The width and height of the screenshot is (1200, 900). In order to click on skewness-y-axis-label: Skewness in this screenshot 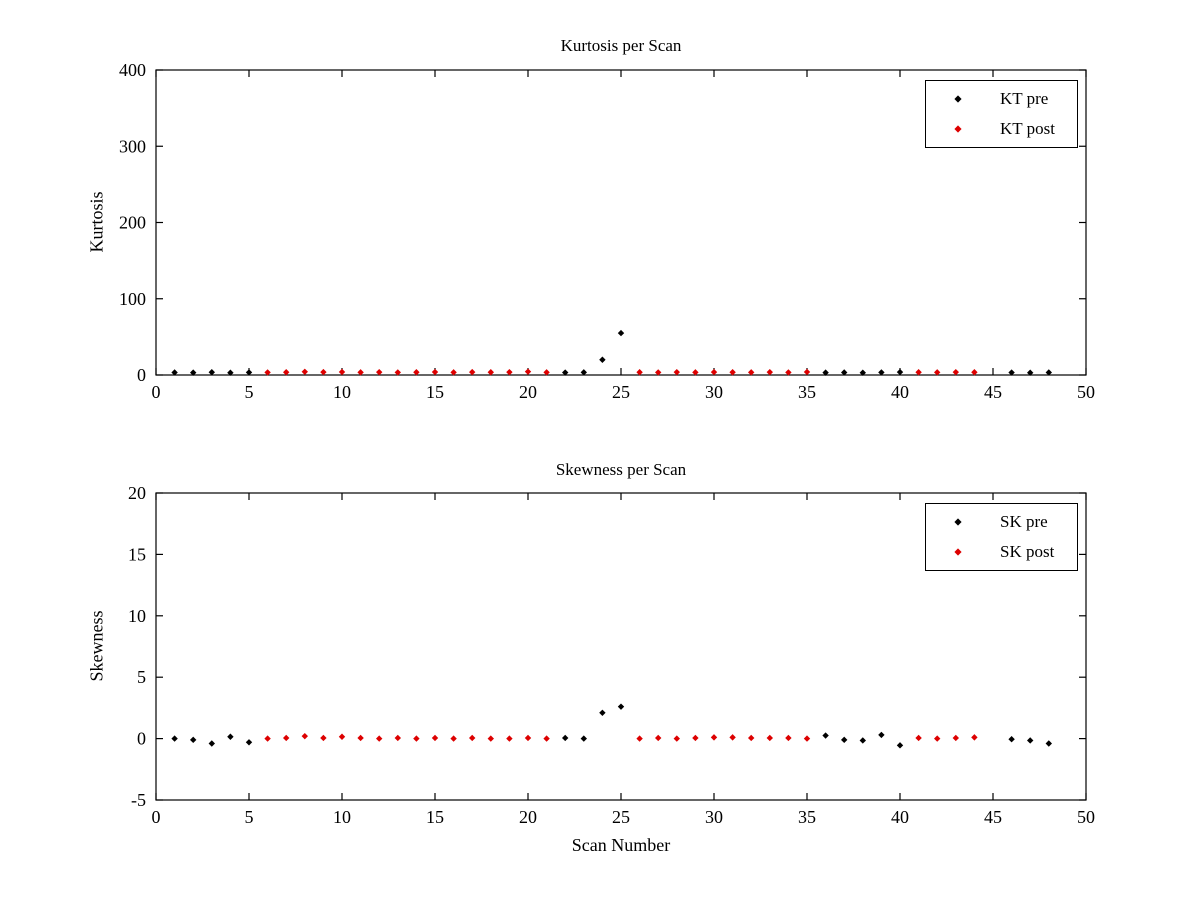, I will do `click(96, 646)`.